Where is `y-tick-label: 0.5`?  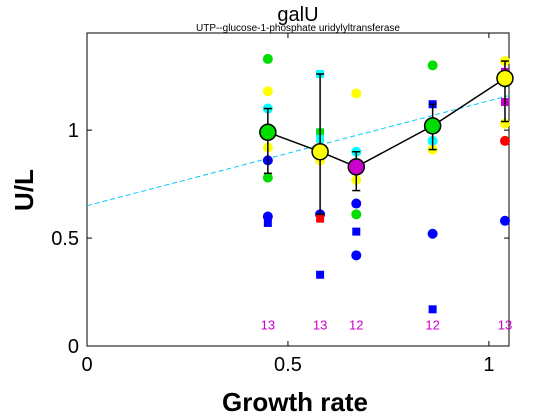
y-tick-label: 0.5 is located at coordinates (65, 239).